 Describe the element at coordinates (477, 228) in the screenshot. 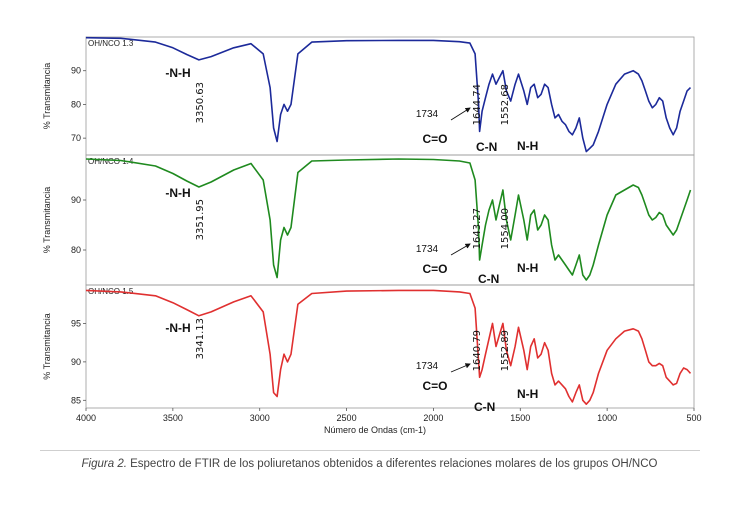

I see `peak-label-1: 1643.27` at that location.